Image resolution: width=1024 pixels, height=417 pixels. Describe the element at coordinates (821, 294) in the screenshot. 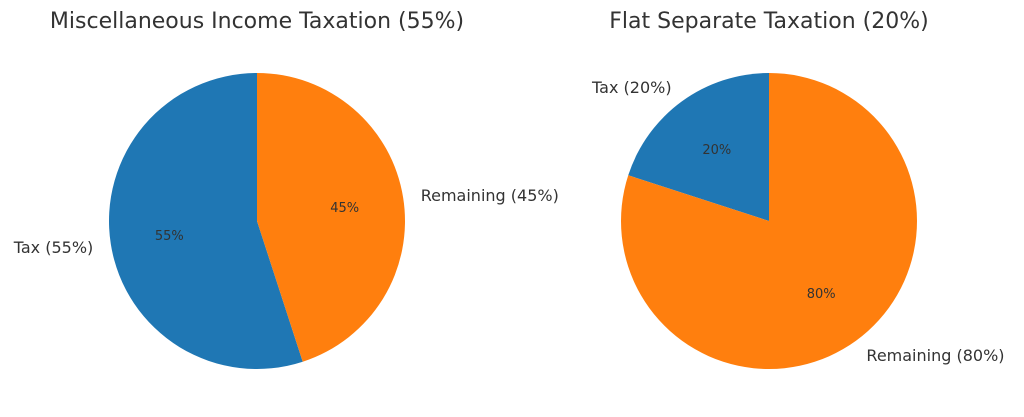

I see `slice-percent-label: 80%` at that location.